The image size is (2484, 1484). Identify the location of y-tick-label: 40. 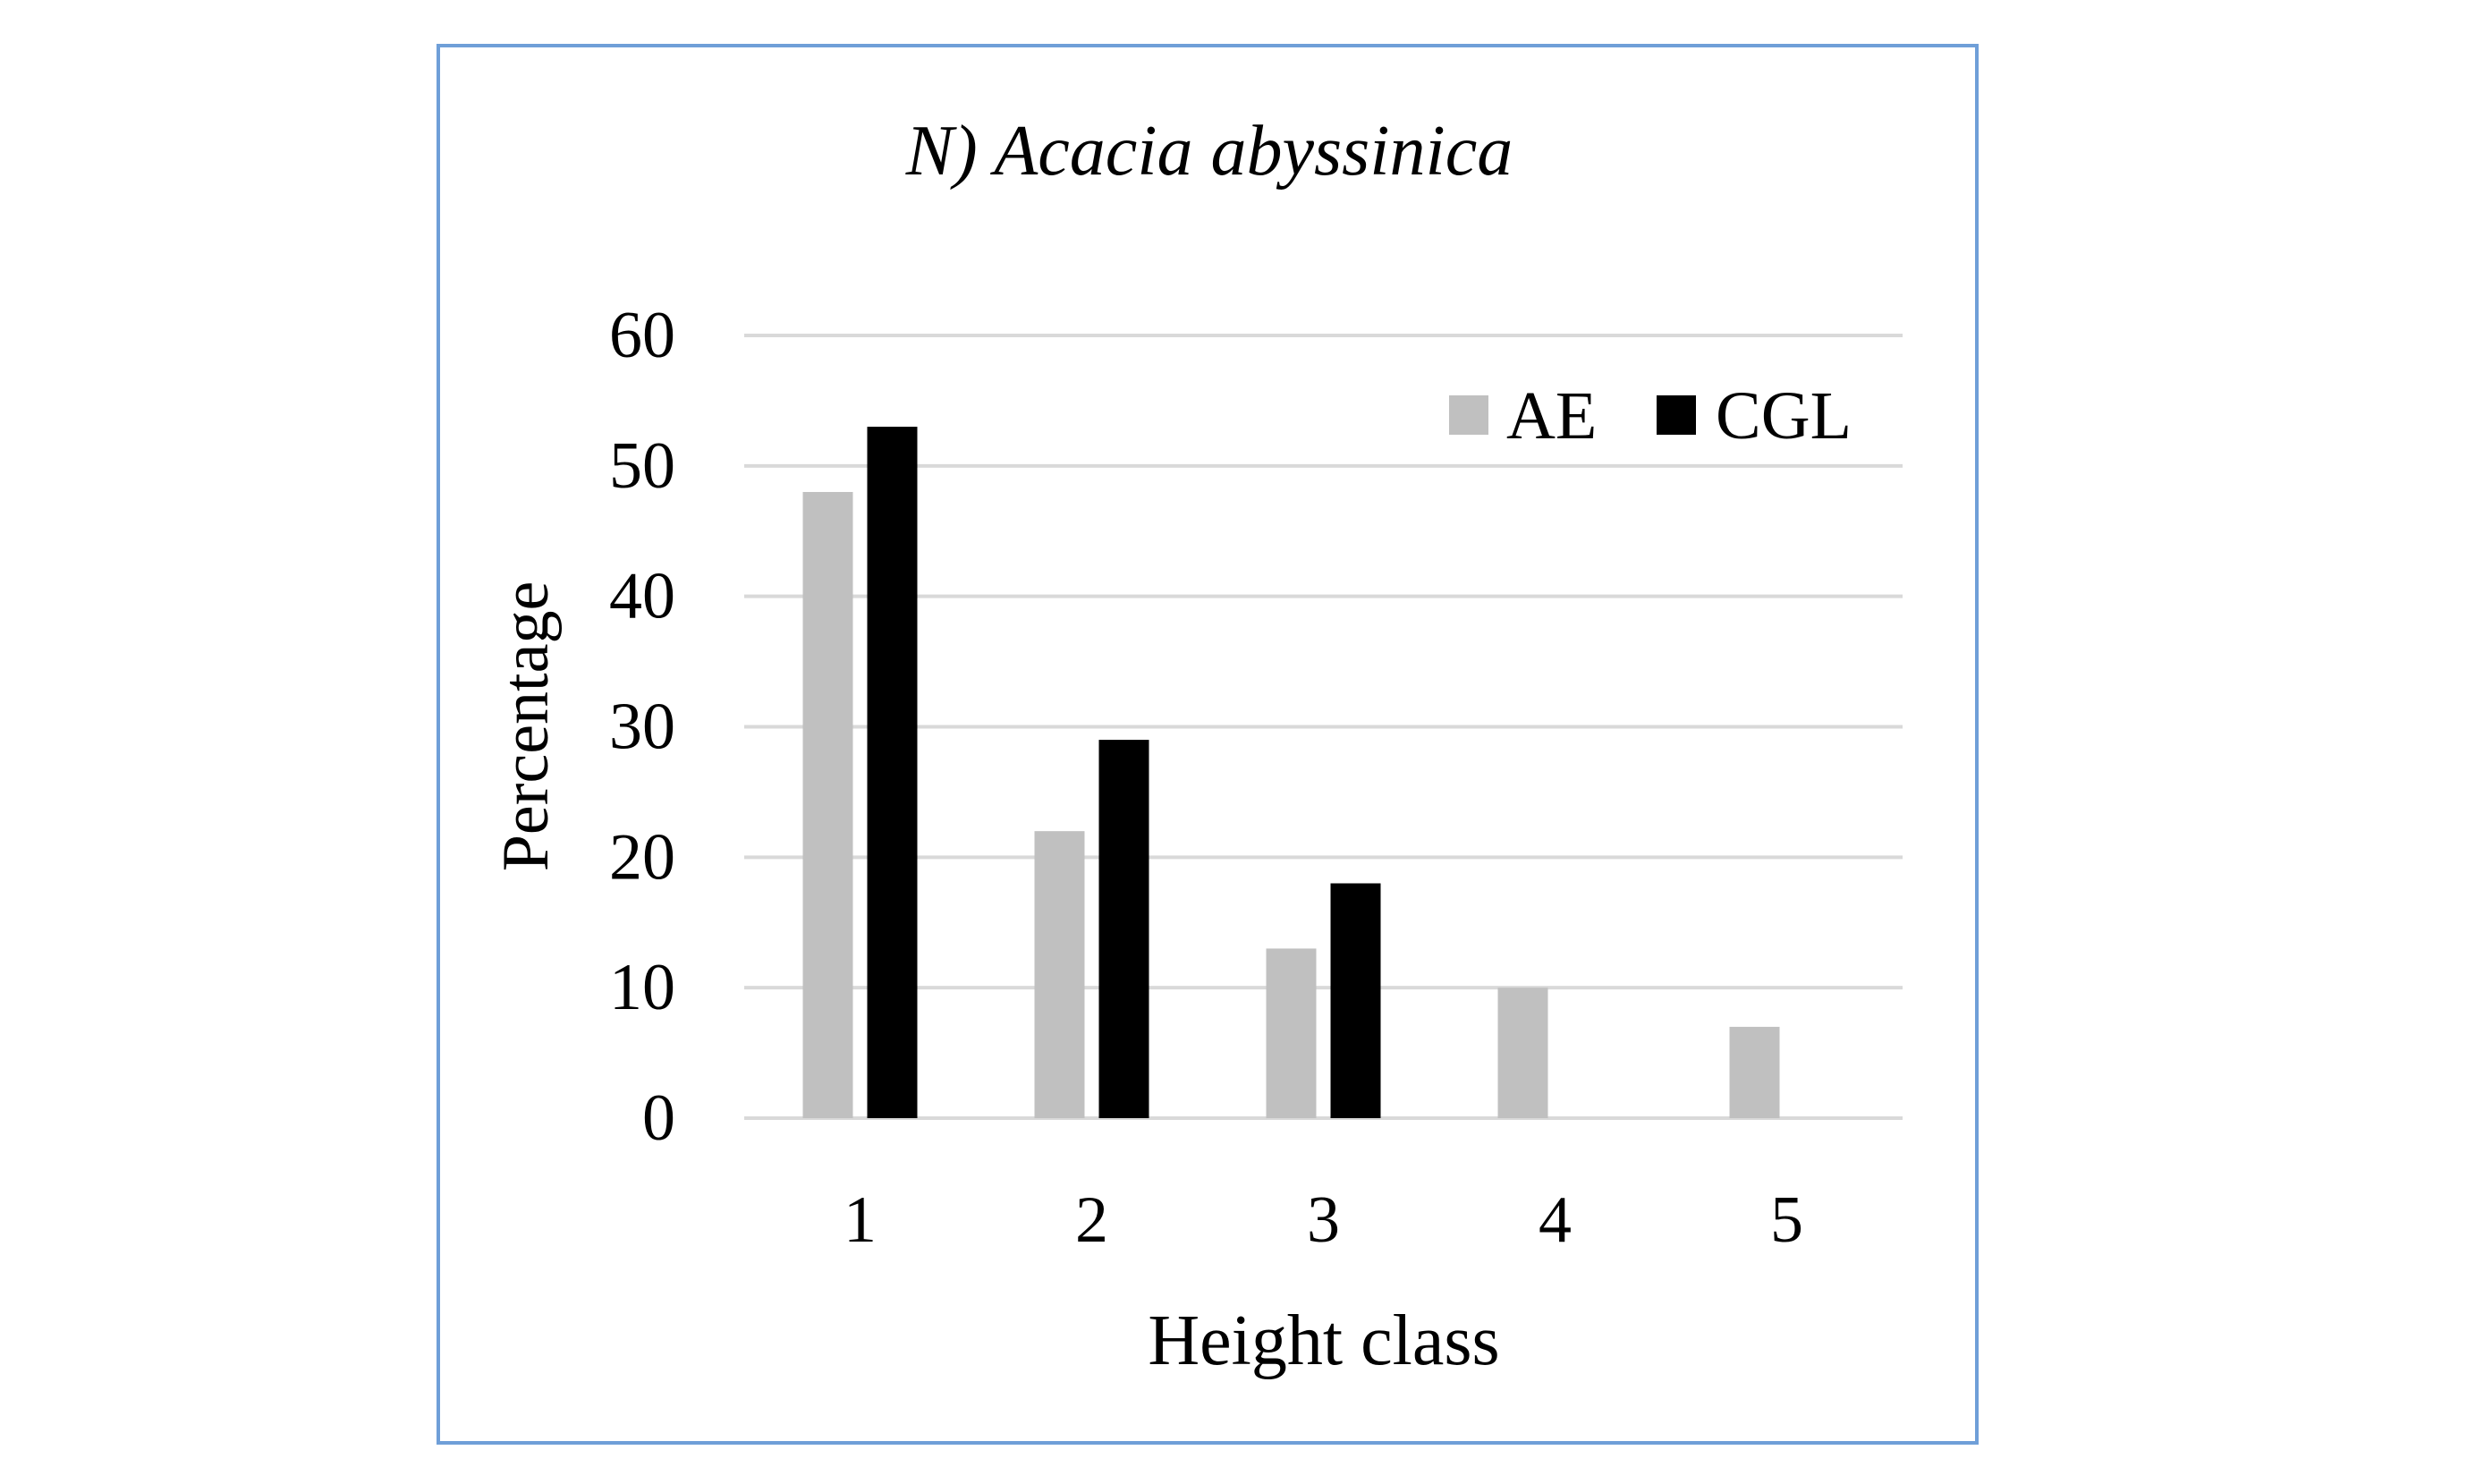
(642, 596).